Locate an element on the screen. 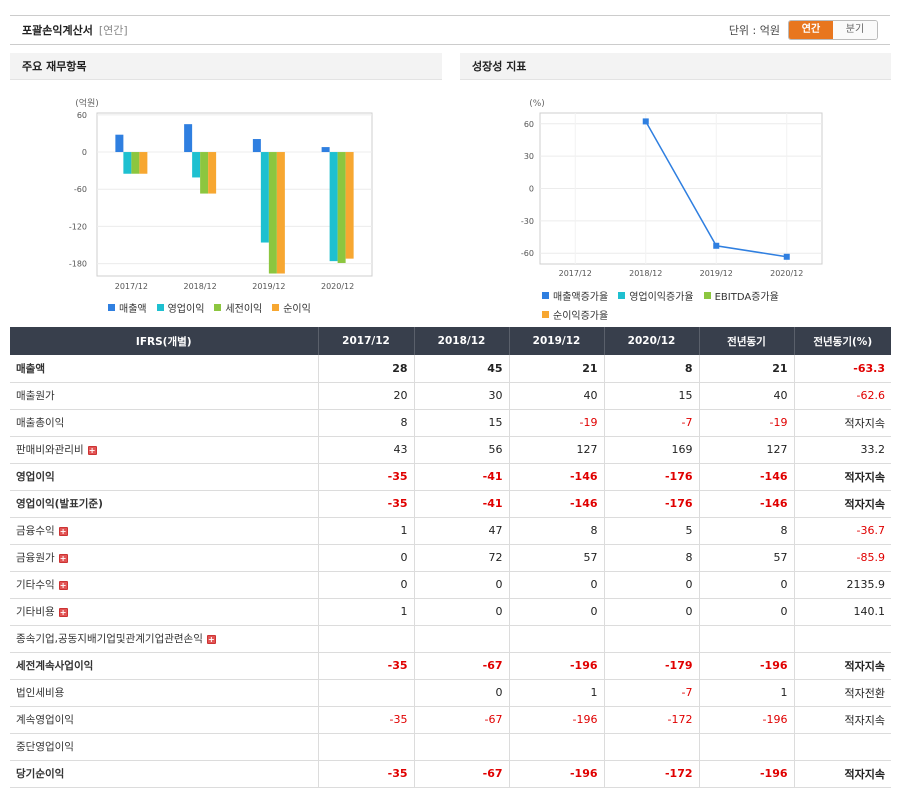  annual-tab: 연간 is located at coordinates (811, 30).